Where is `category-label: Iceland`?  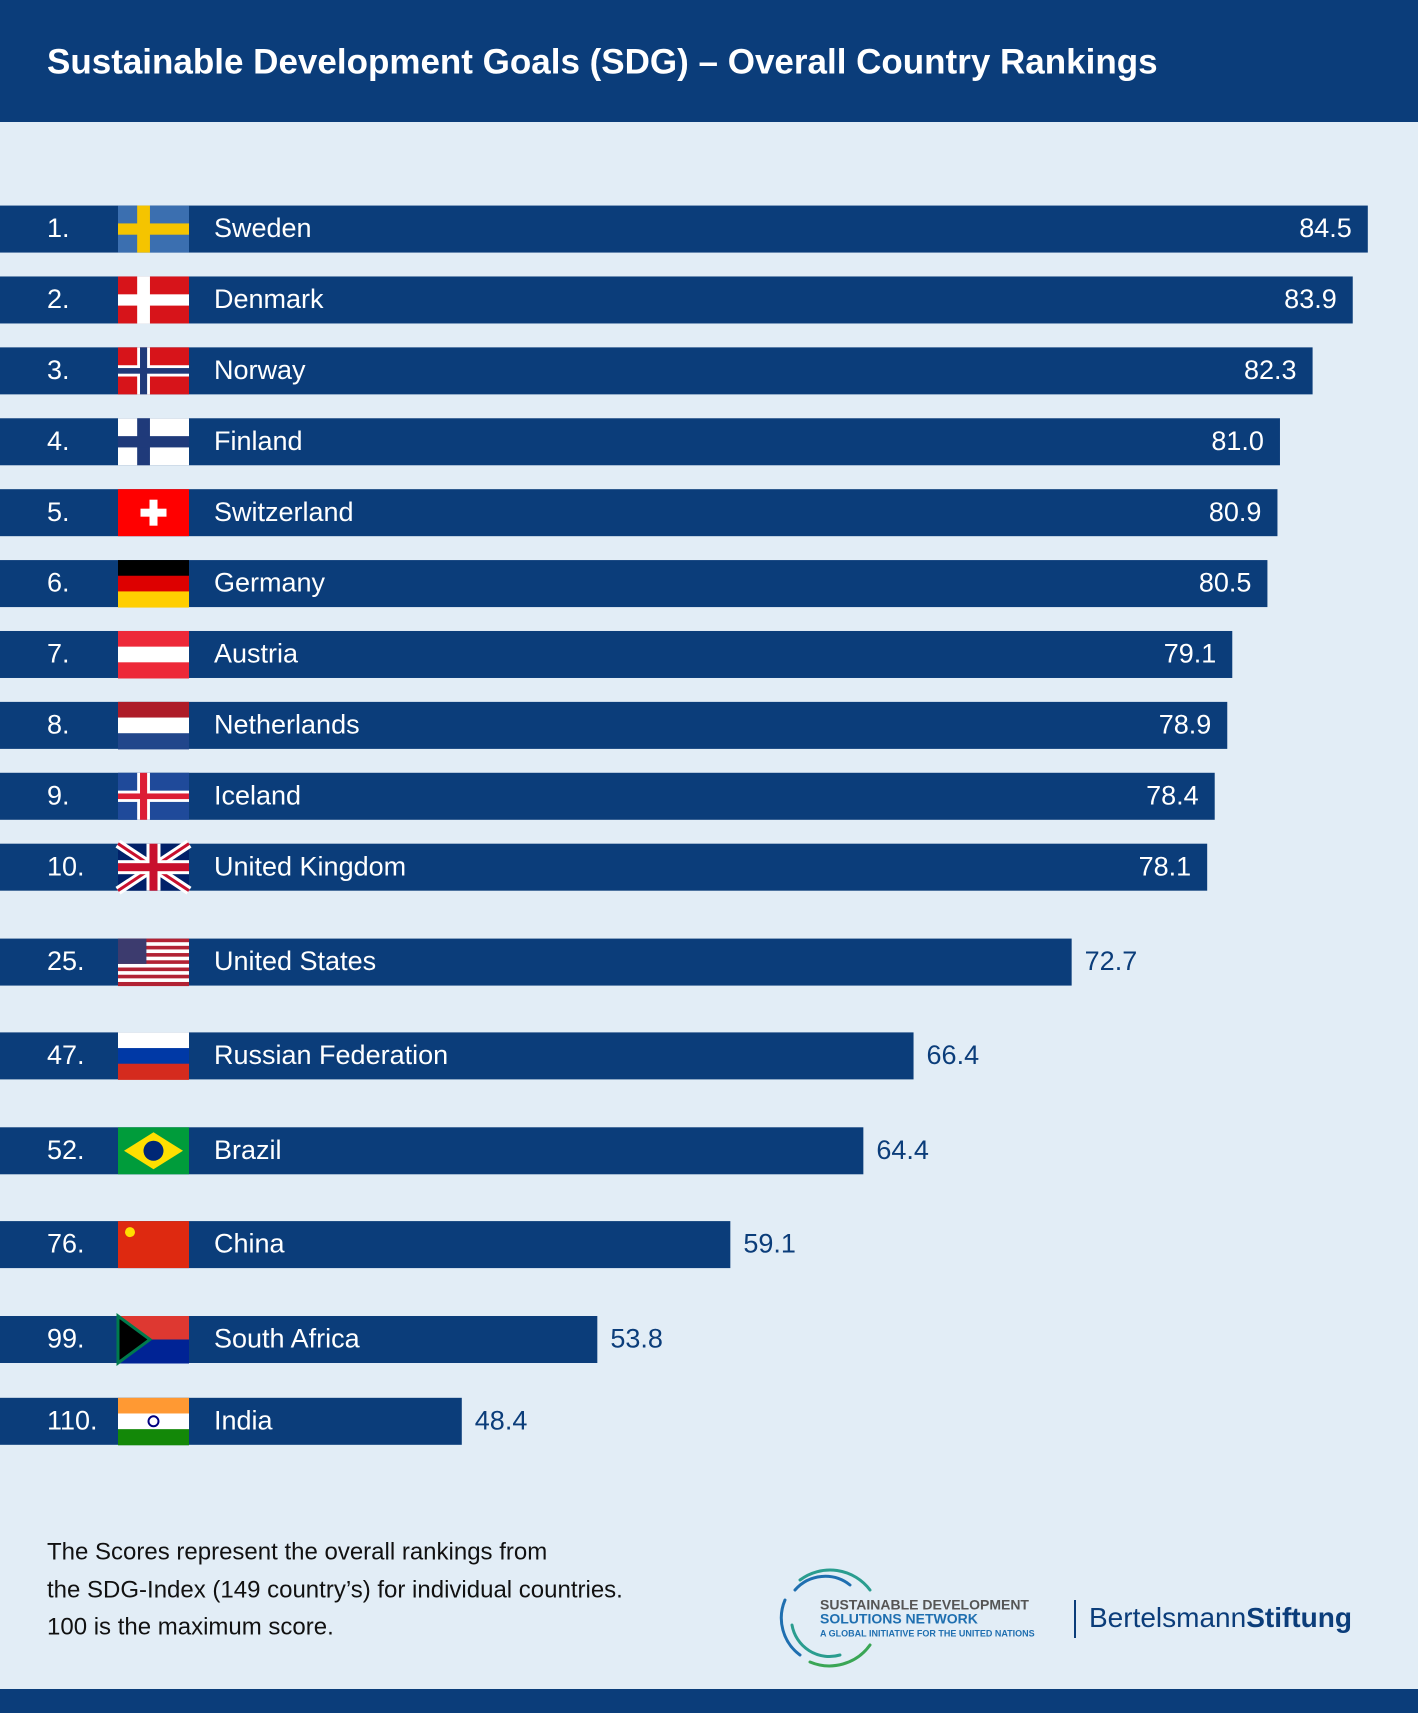 category-label: Iceland is located at coordinates (257, 795).